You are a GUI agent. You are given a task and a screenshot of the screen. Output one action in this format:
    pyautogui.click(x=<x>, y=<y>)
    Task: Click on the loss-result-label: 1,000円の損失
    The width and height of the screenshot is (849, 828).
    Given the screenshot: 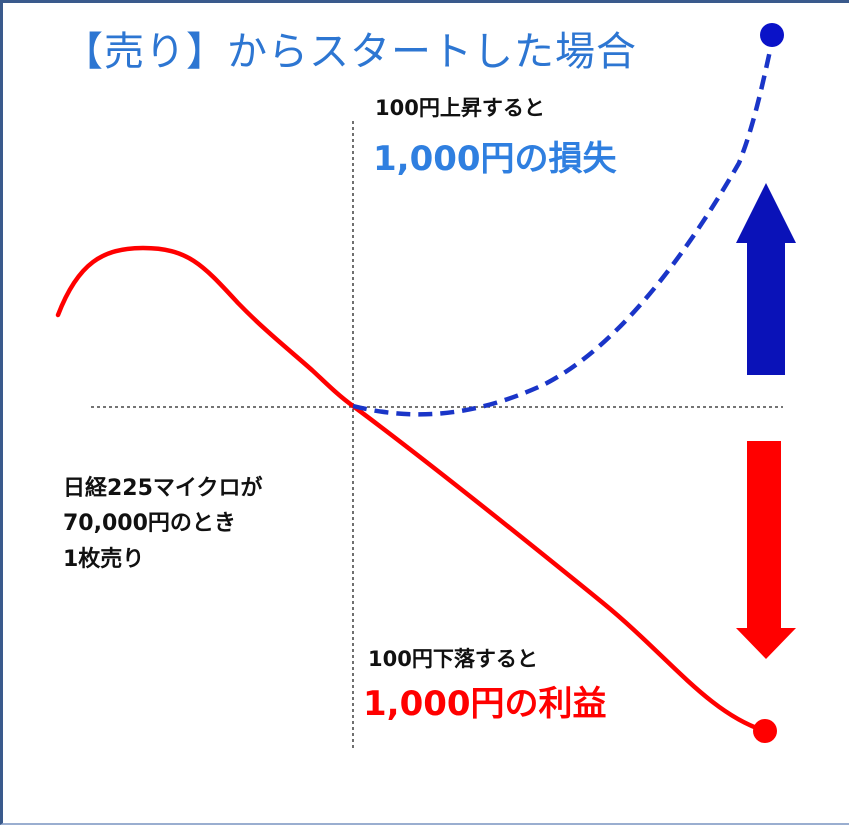 What is the action you would take?
    pyautogui.click(x=495, y=159)
    